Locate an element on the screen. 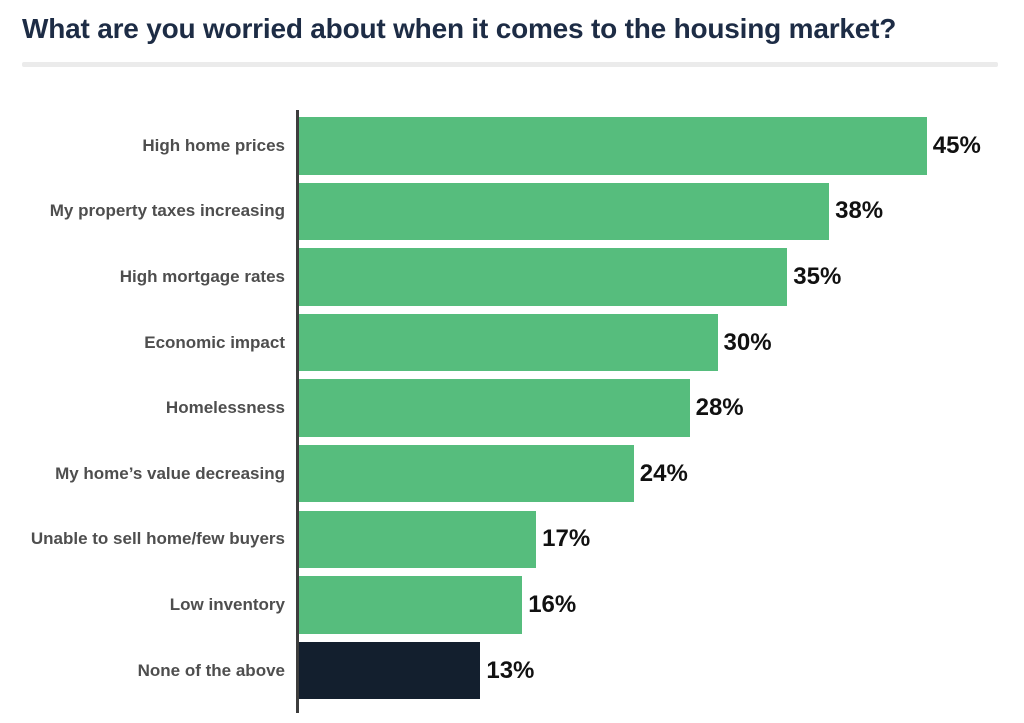 Image resolution: width=1024 pixels, height=723 pixels. value-label: 24% is located at coordinates (663, 473).